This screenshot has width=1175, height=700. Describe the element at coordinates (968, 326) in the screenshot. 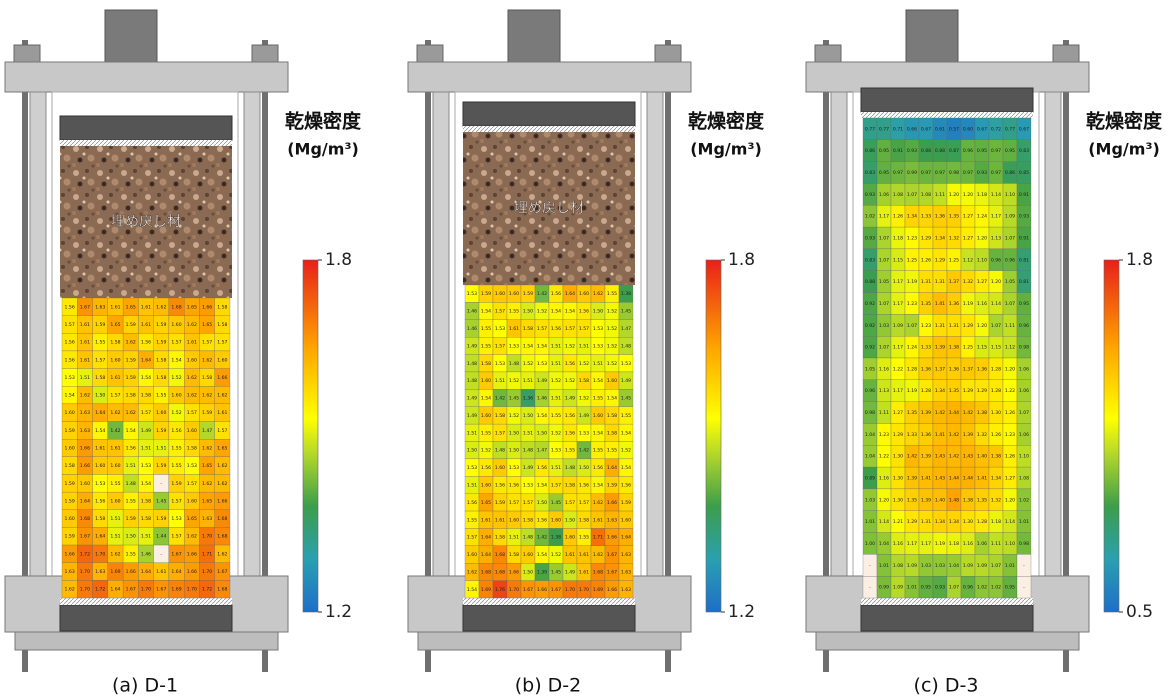

I see `cell-label: 1.29` at that location.